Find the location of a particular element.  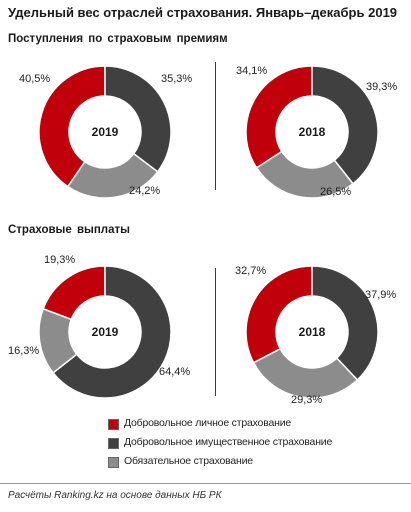

donut-premiums-2018: 2018 is located at coordinates (312, 132).